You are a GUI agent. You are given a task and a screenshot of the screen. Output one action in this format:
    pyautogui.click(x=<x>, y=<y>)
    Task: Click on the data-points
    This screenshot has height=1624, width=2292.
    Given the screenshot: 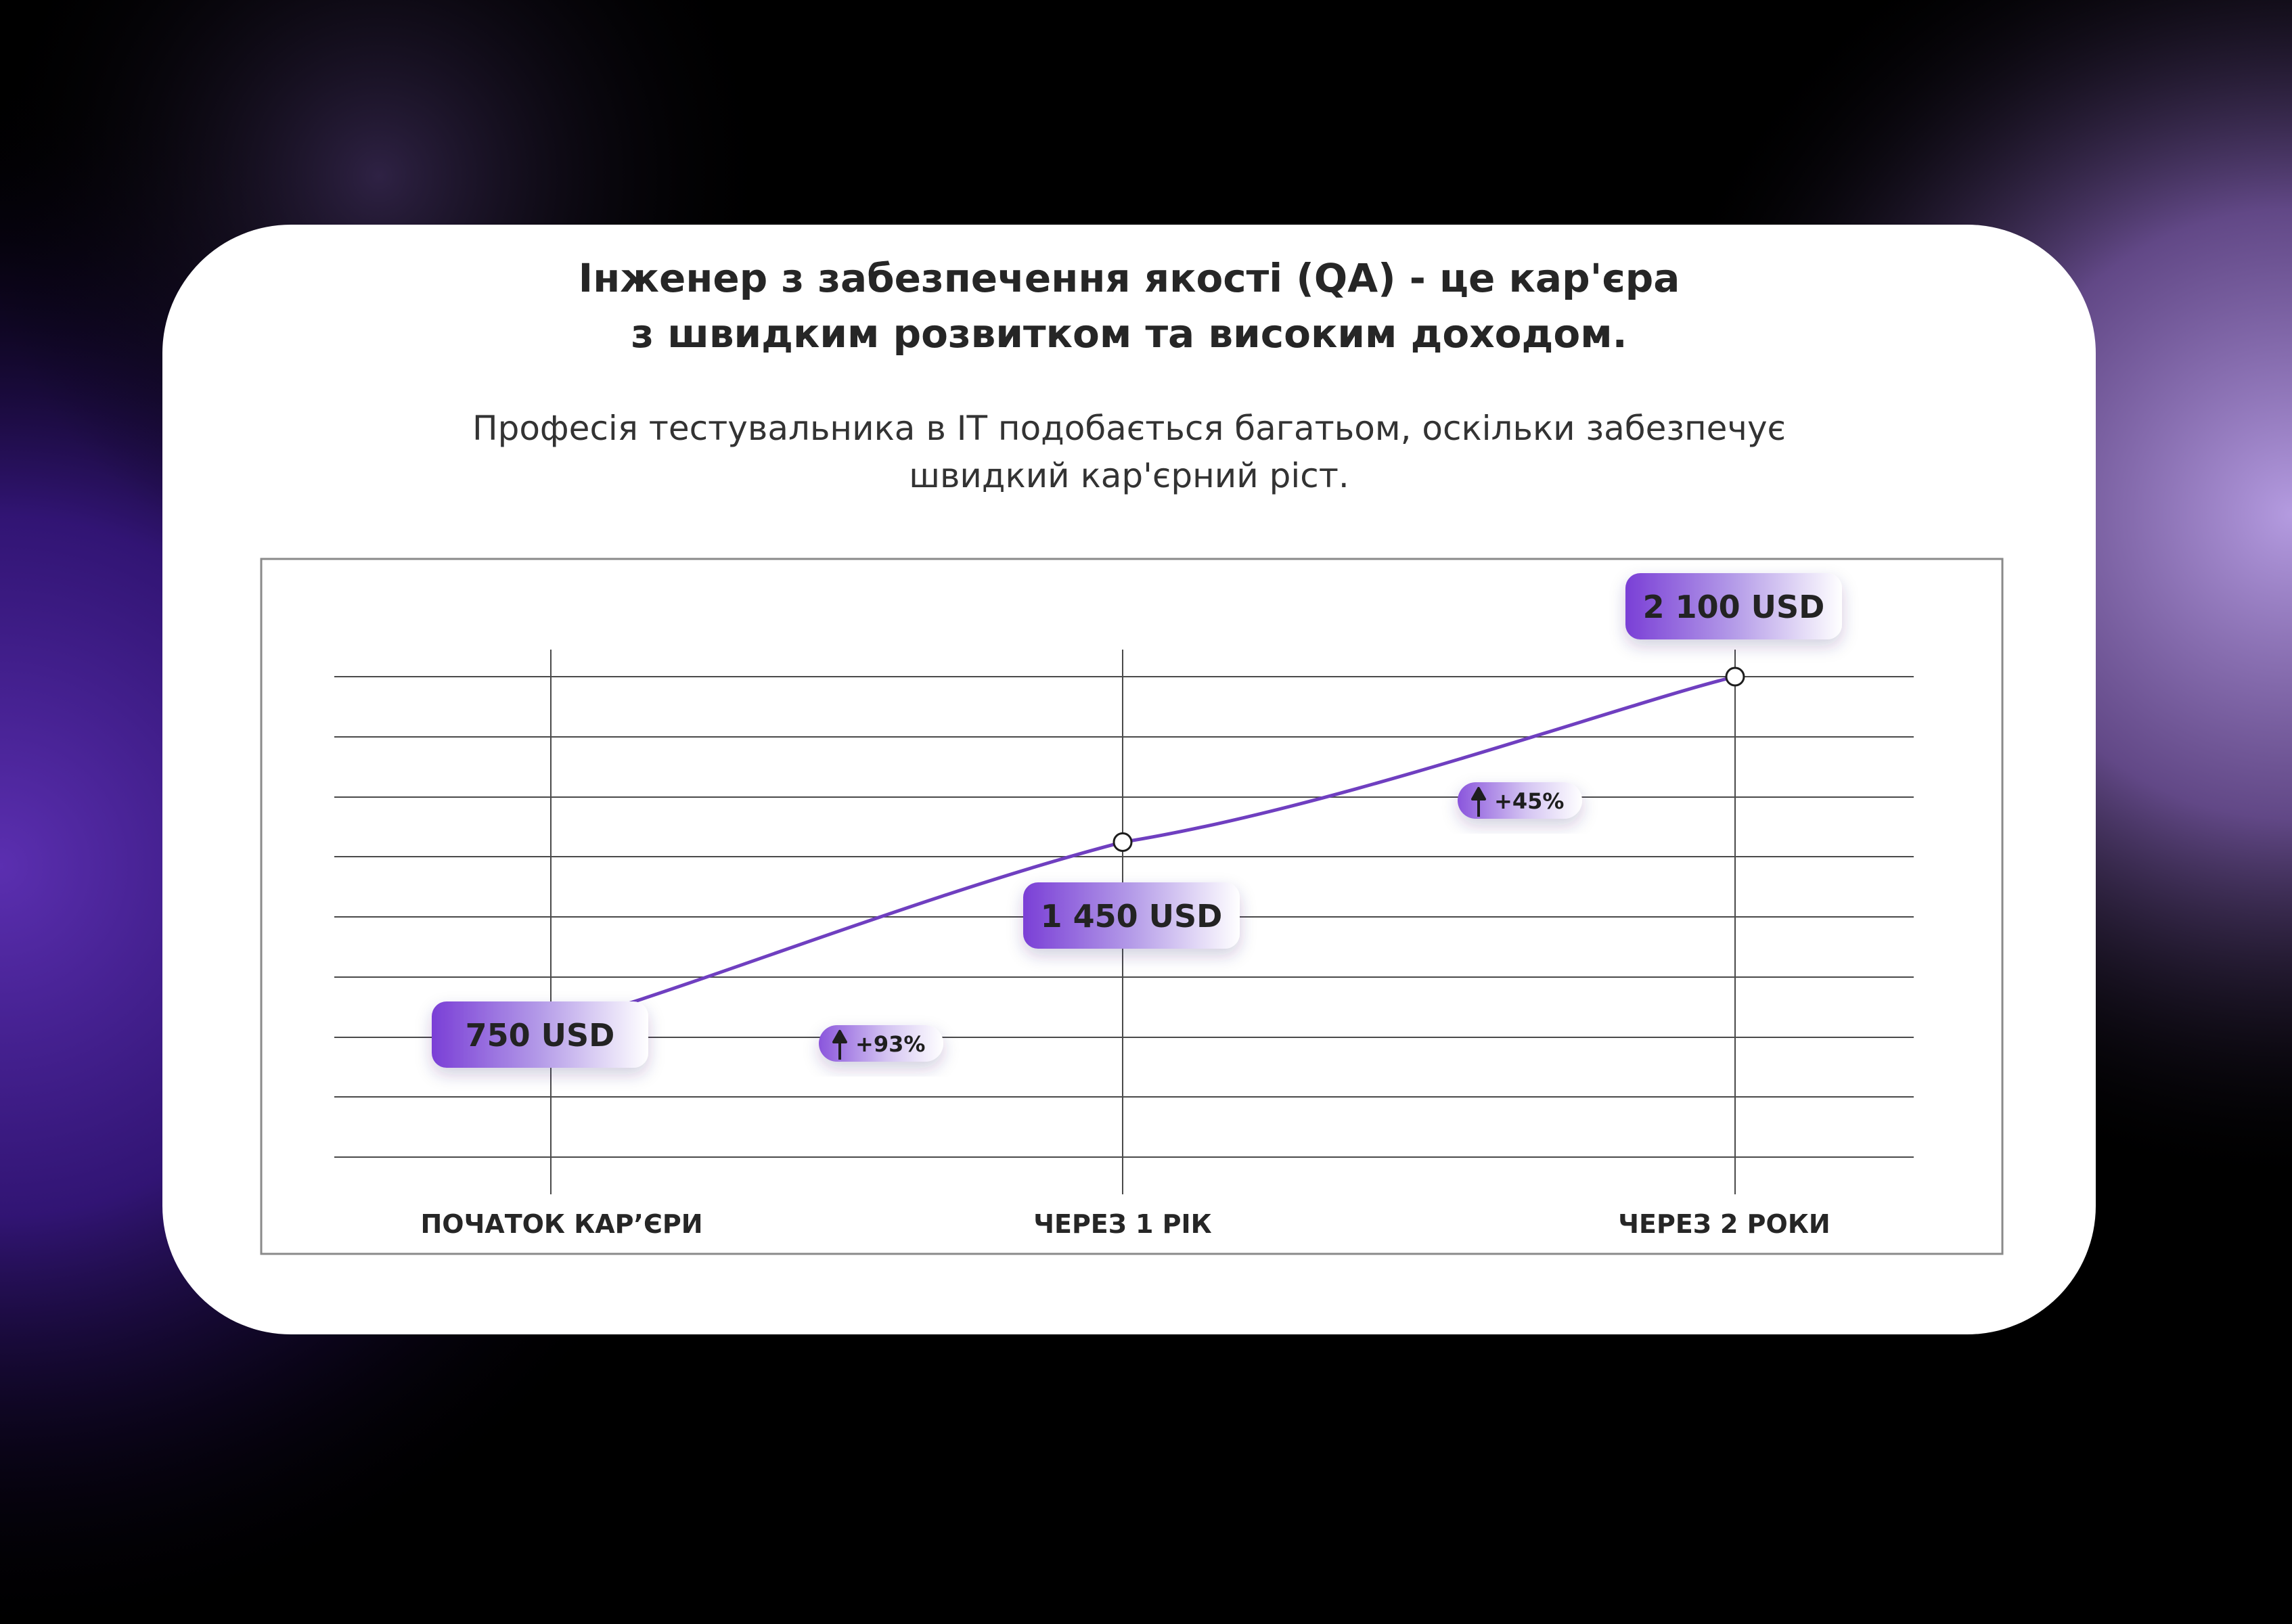 What is the action you would take?
    pyautogui.click(x=1143, y=849)
    